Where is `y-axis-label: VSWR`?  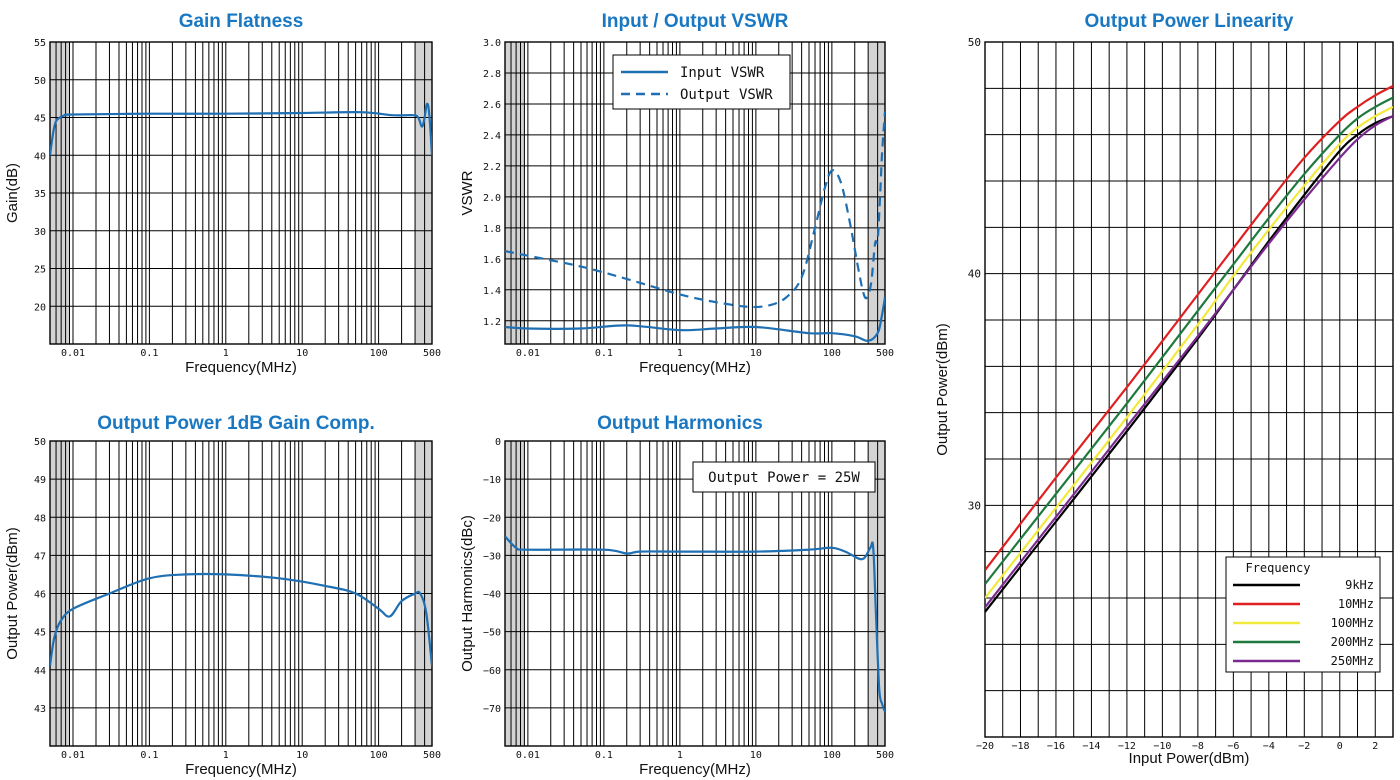 y-axis-label: VSWR is located at coordinates (467, 192).